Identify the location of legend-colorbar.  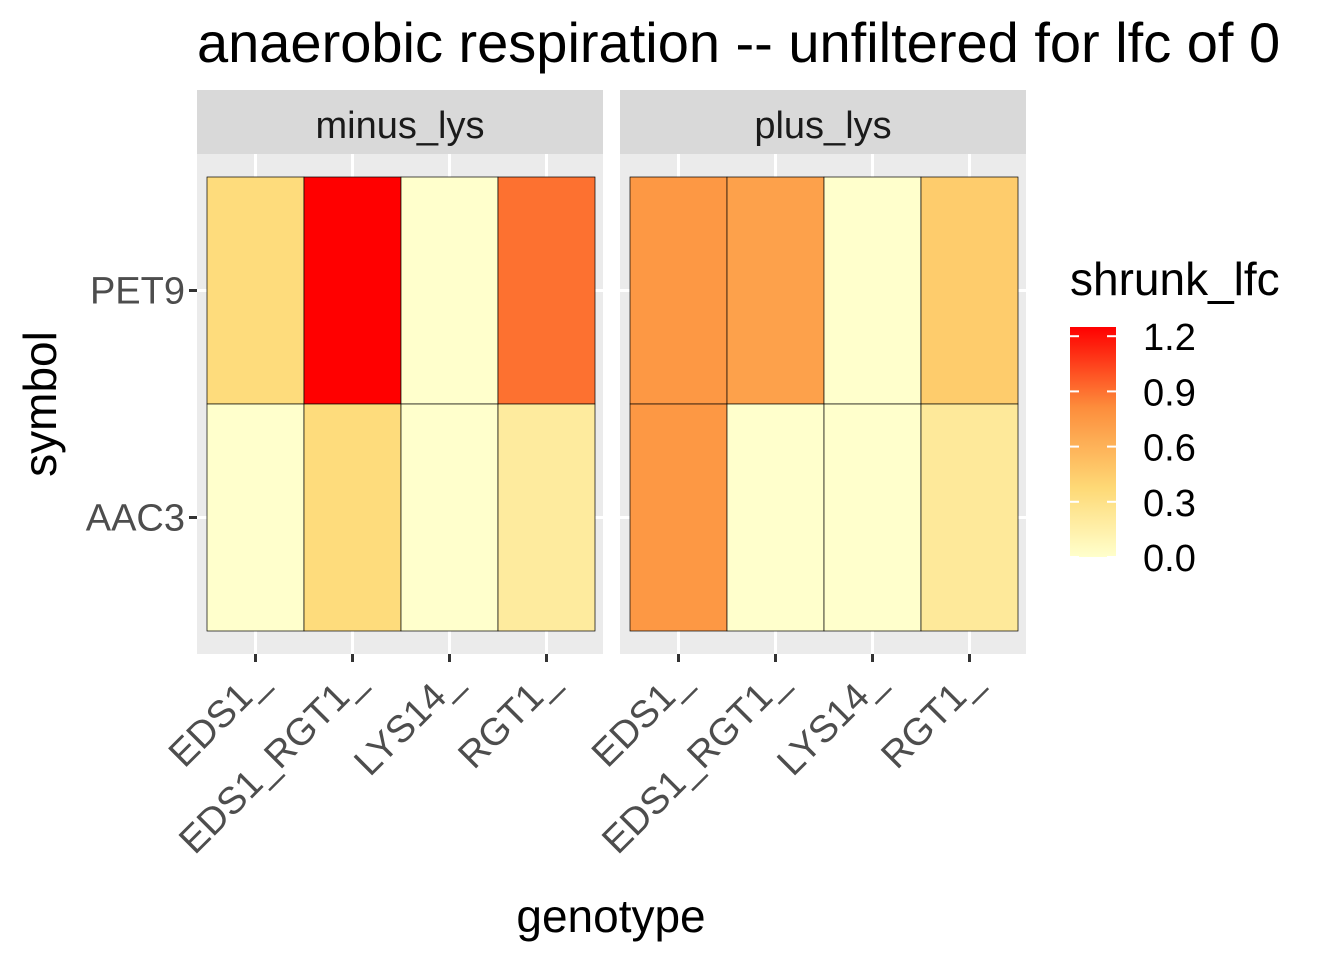
(1093, 442).